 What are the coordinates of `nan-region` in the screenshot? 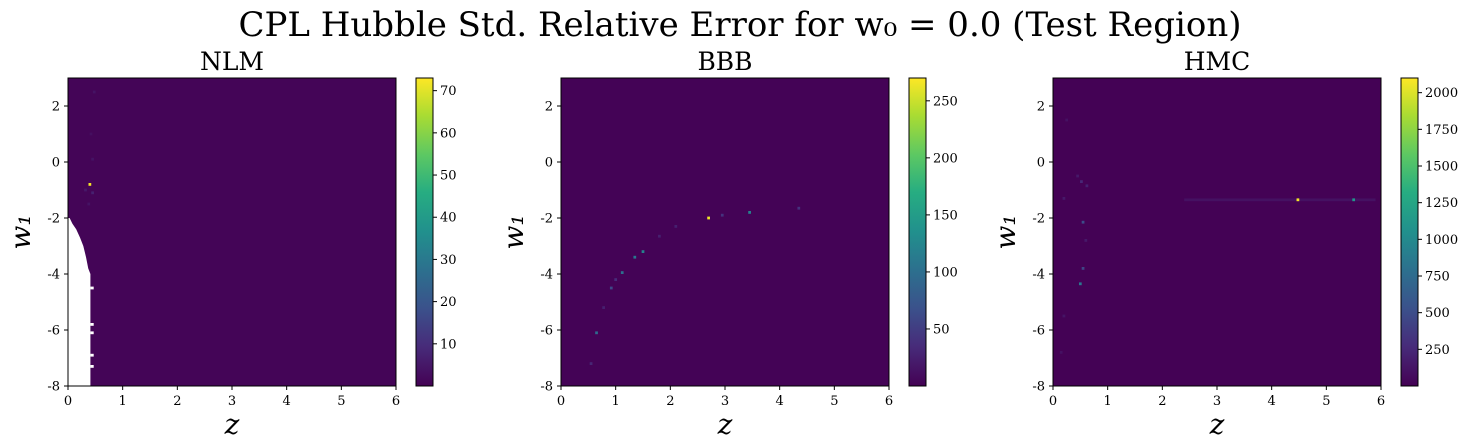 It's located at (79, 302).